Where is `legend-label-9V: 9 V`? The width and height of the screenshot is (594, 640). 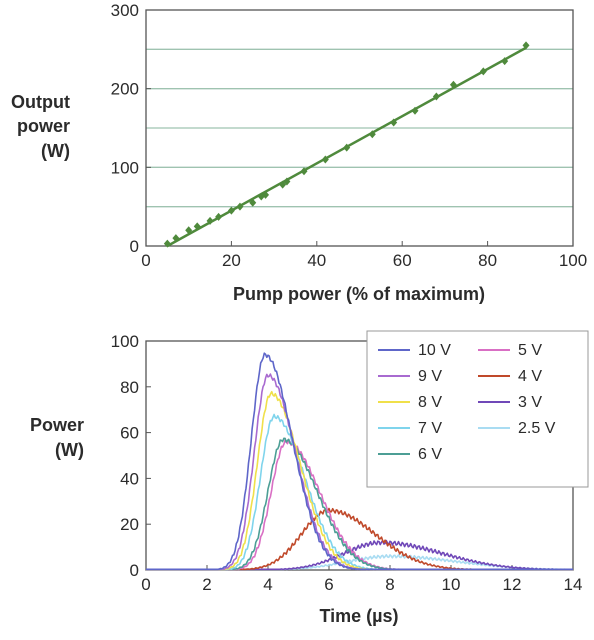
legend-label-9V: 9 V is located at coordinates (430, 376).